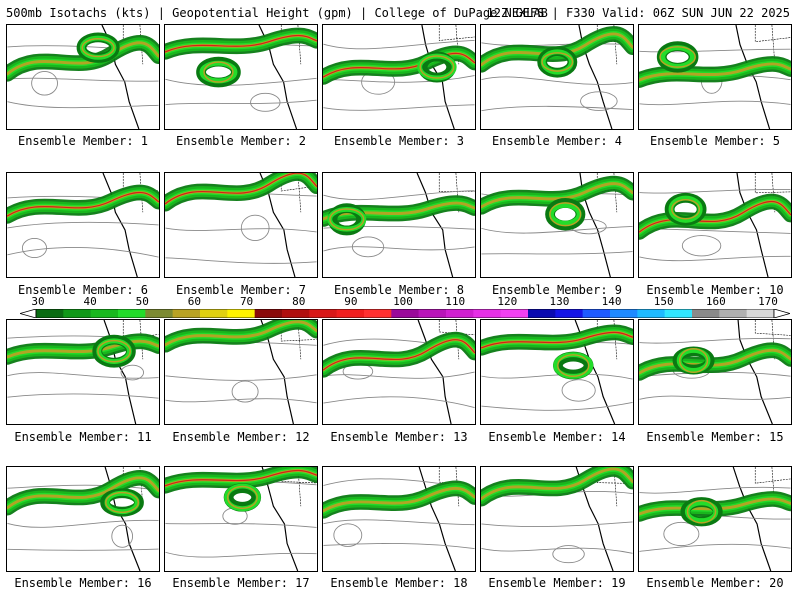  Describe the element at coordinates (241, 290) in the screenshot. I see `ensemble-member-label: Ensemble Member: 7` at that location.